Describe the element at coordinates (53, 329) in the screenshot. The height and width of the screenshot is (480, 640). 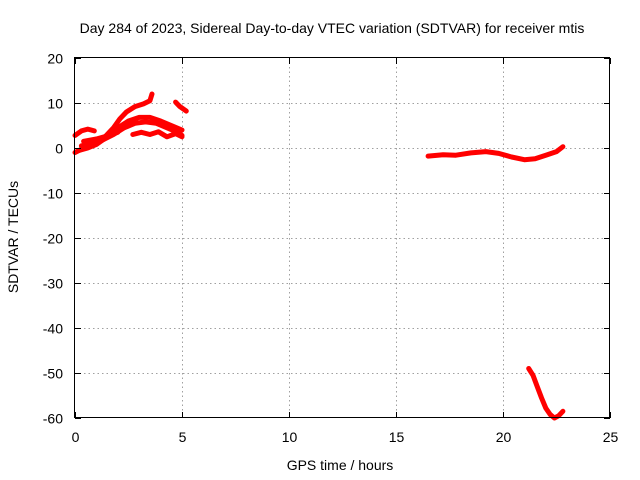
I see `y-tick-label: -40` at that location.